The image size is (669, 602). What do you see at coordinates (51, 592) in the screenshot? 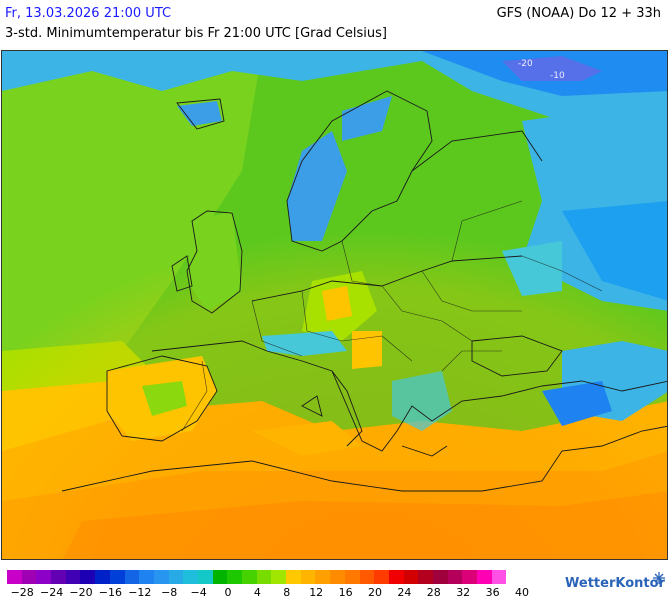
I see `legend-tick-label: −24` at bounding box center [51, 592].